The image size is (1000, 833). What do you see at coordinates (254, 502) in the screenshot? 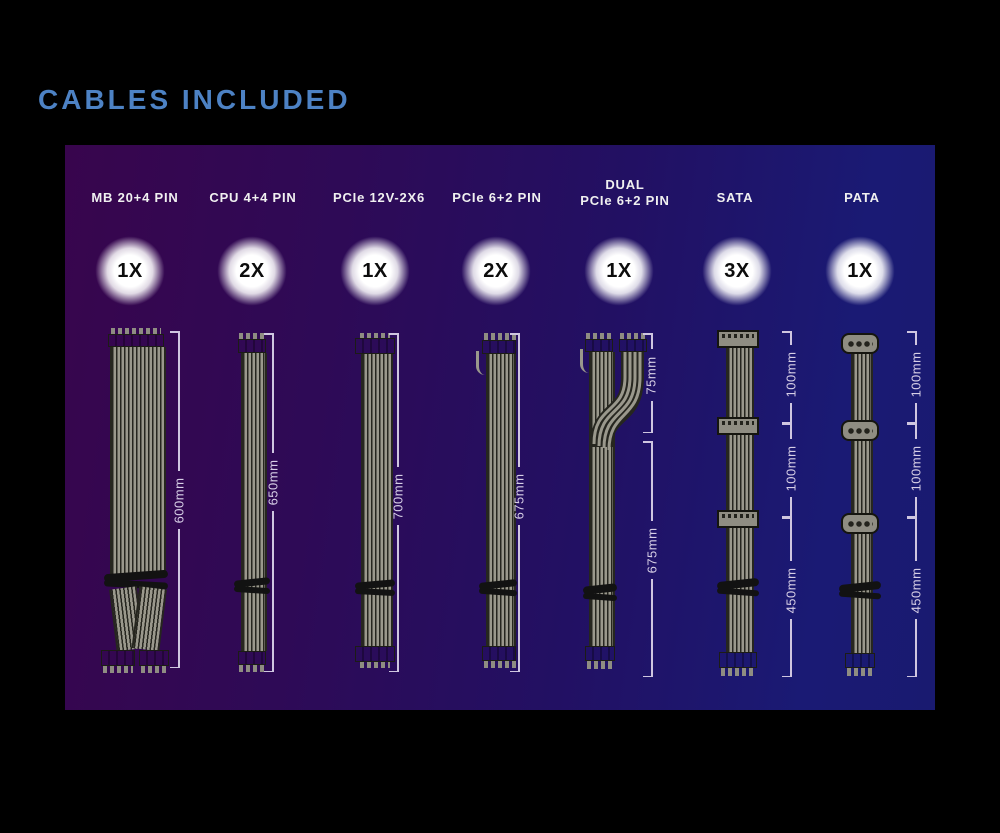
I see `cpu-ribbon` at bounding box center [254, 502].